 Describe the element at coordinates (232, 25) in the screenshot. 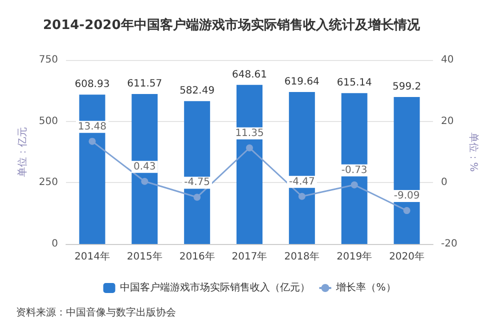

I see `chart-title: 2014-2020年中国客户端游戏市场实际销售收入统计及增长情况` at that location.